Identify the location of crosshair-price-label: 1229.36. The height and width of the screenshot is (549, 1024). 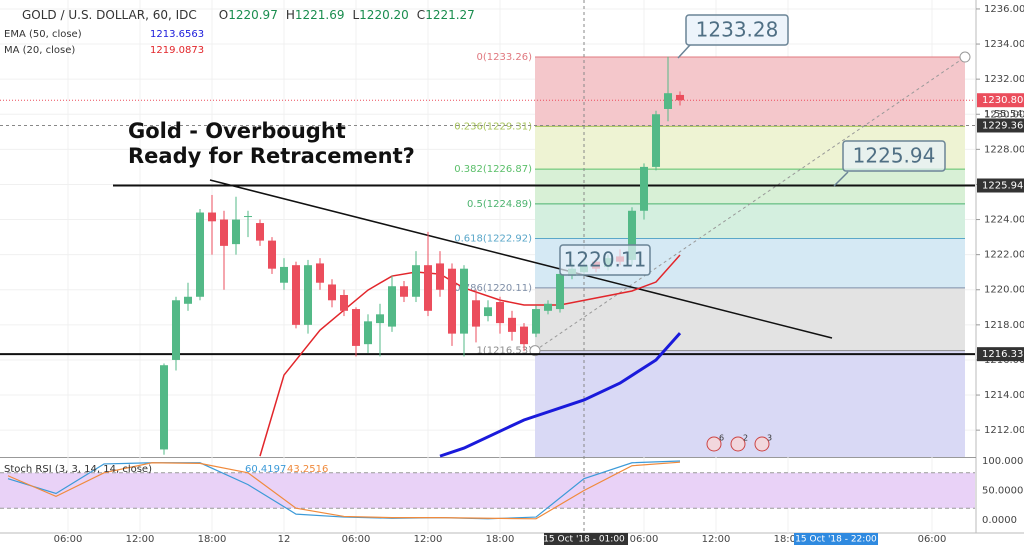
(1002, 125).